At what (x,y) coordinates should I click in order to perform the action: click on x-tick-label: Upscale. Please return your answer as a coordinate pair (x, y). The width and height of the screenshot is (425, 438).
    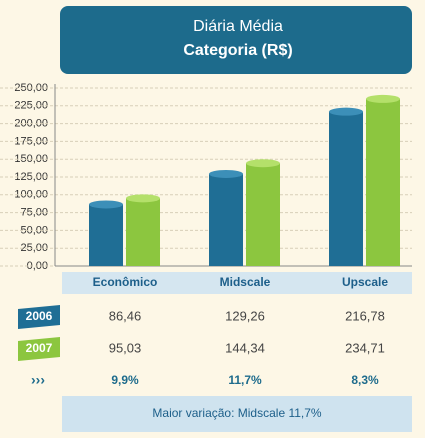
    Looking at the image, I should click on (365, 282).